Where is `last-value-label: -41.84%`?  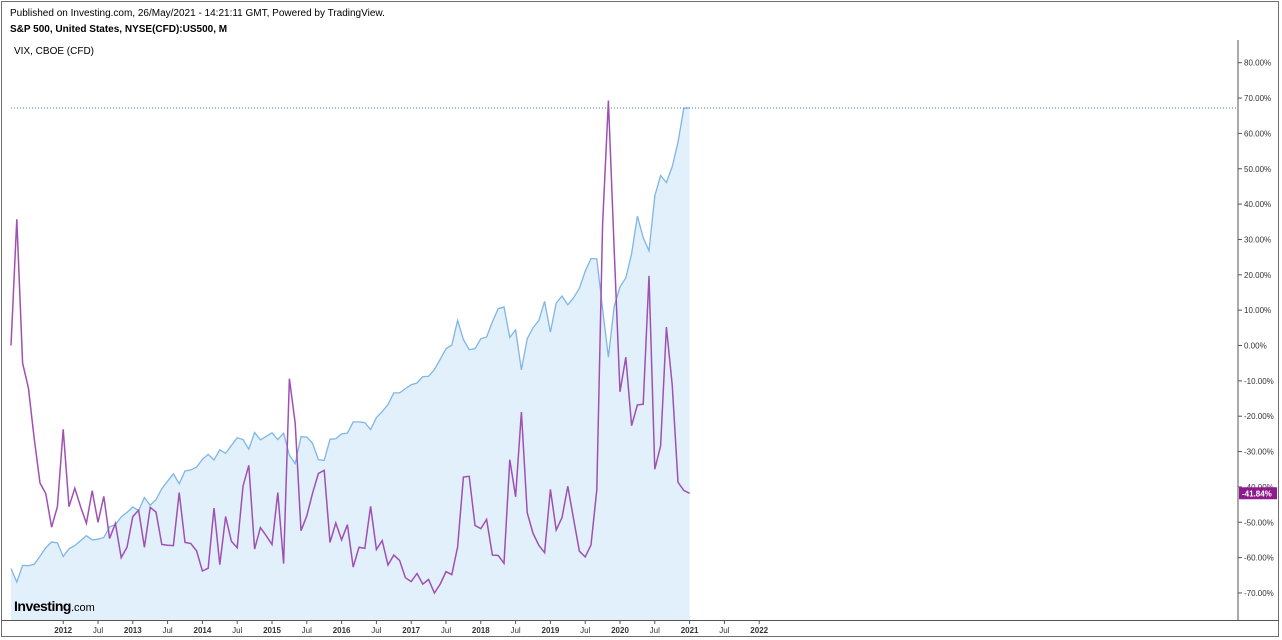 last-value-label: -41.84% is located at coordinates (1257, 493).